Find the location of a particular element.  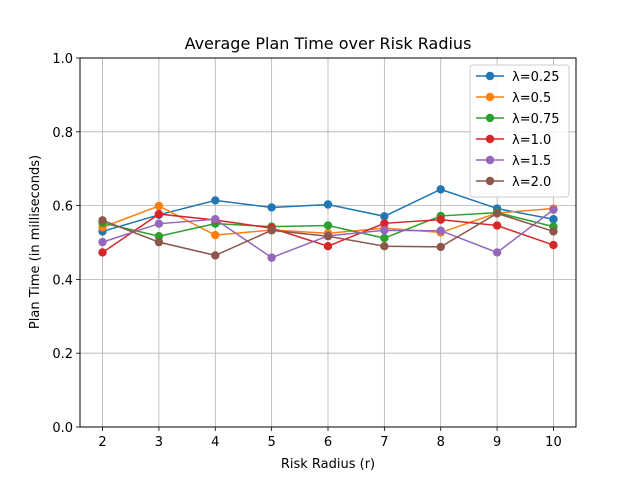

legend-box is located at coordinates (519, 131).